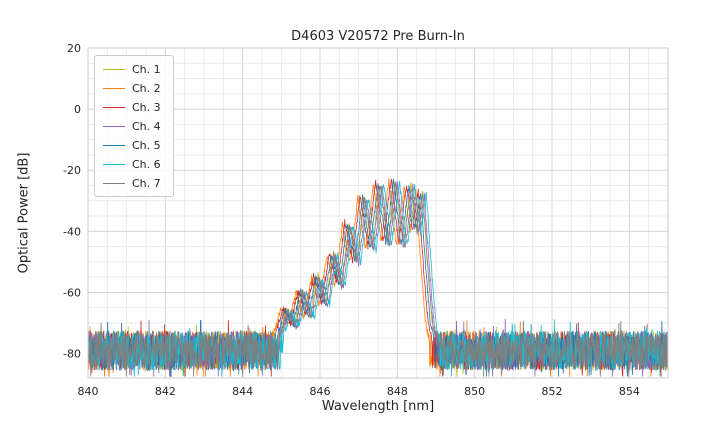 This screenshot has width=720, height=432. I want to click on y-tick-label: -60, so click(72, 292).